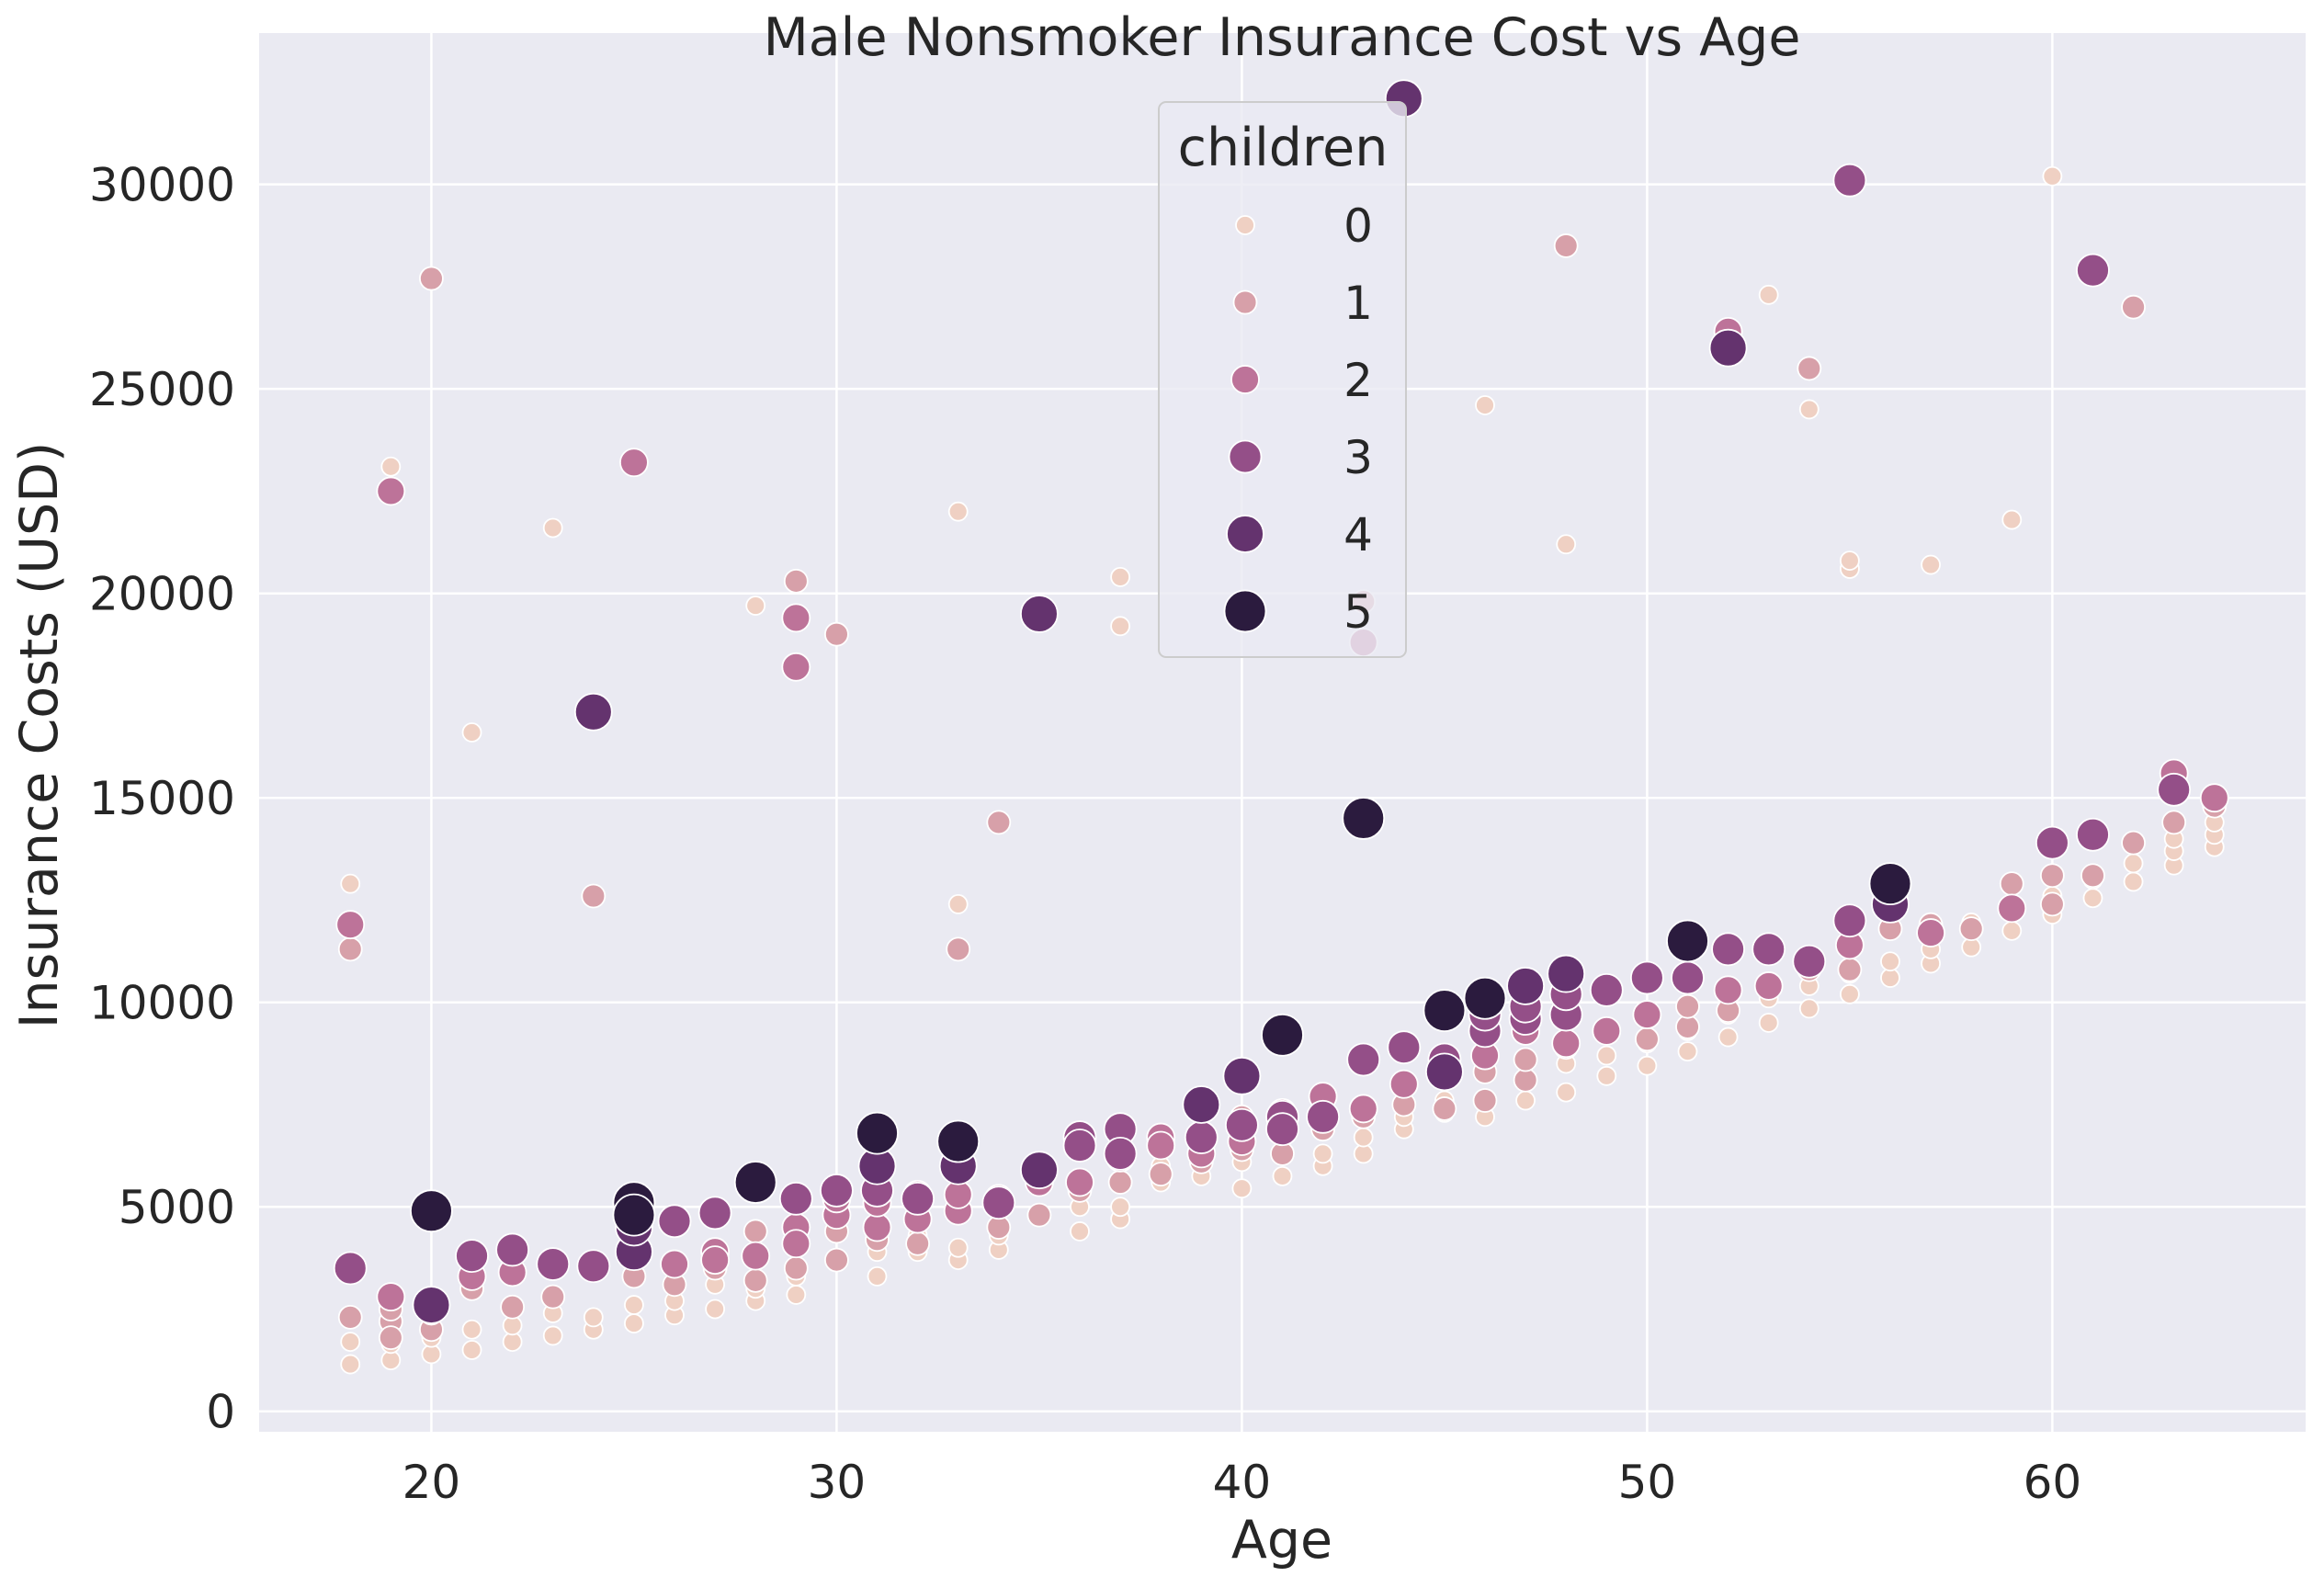  I want to click on legend-box, so click(1283, 380).